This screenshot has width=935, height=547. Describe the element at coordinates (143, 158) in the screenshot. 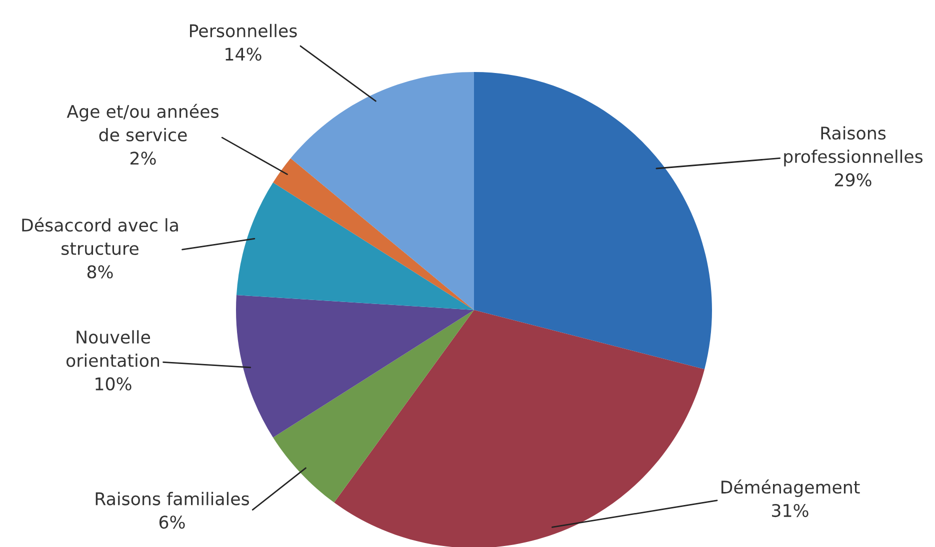

I see `data-label: 2%` at that location.